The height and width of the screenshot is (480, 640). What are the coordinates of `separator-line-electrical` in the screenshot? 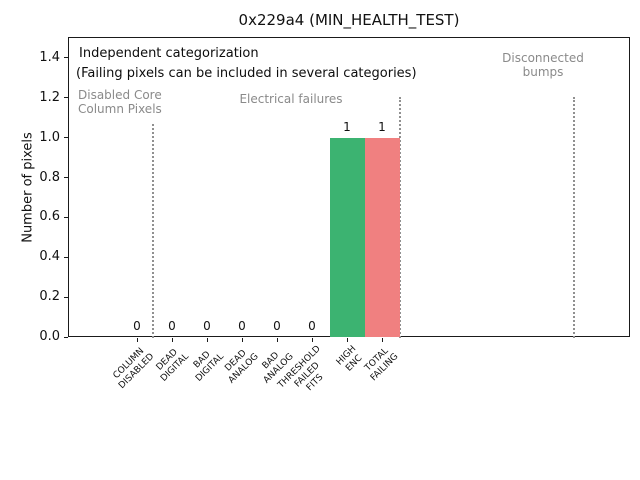 It's located at (400, 217).